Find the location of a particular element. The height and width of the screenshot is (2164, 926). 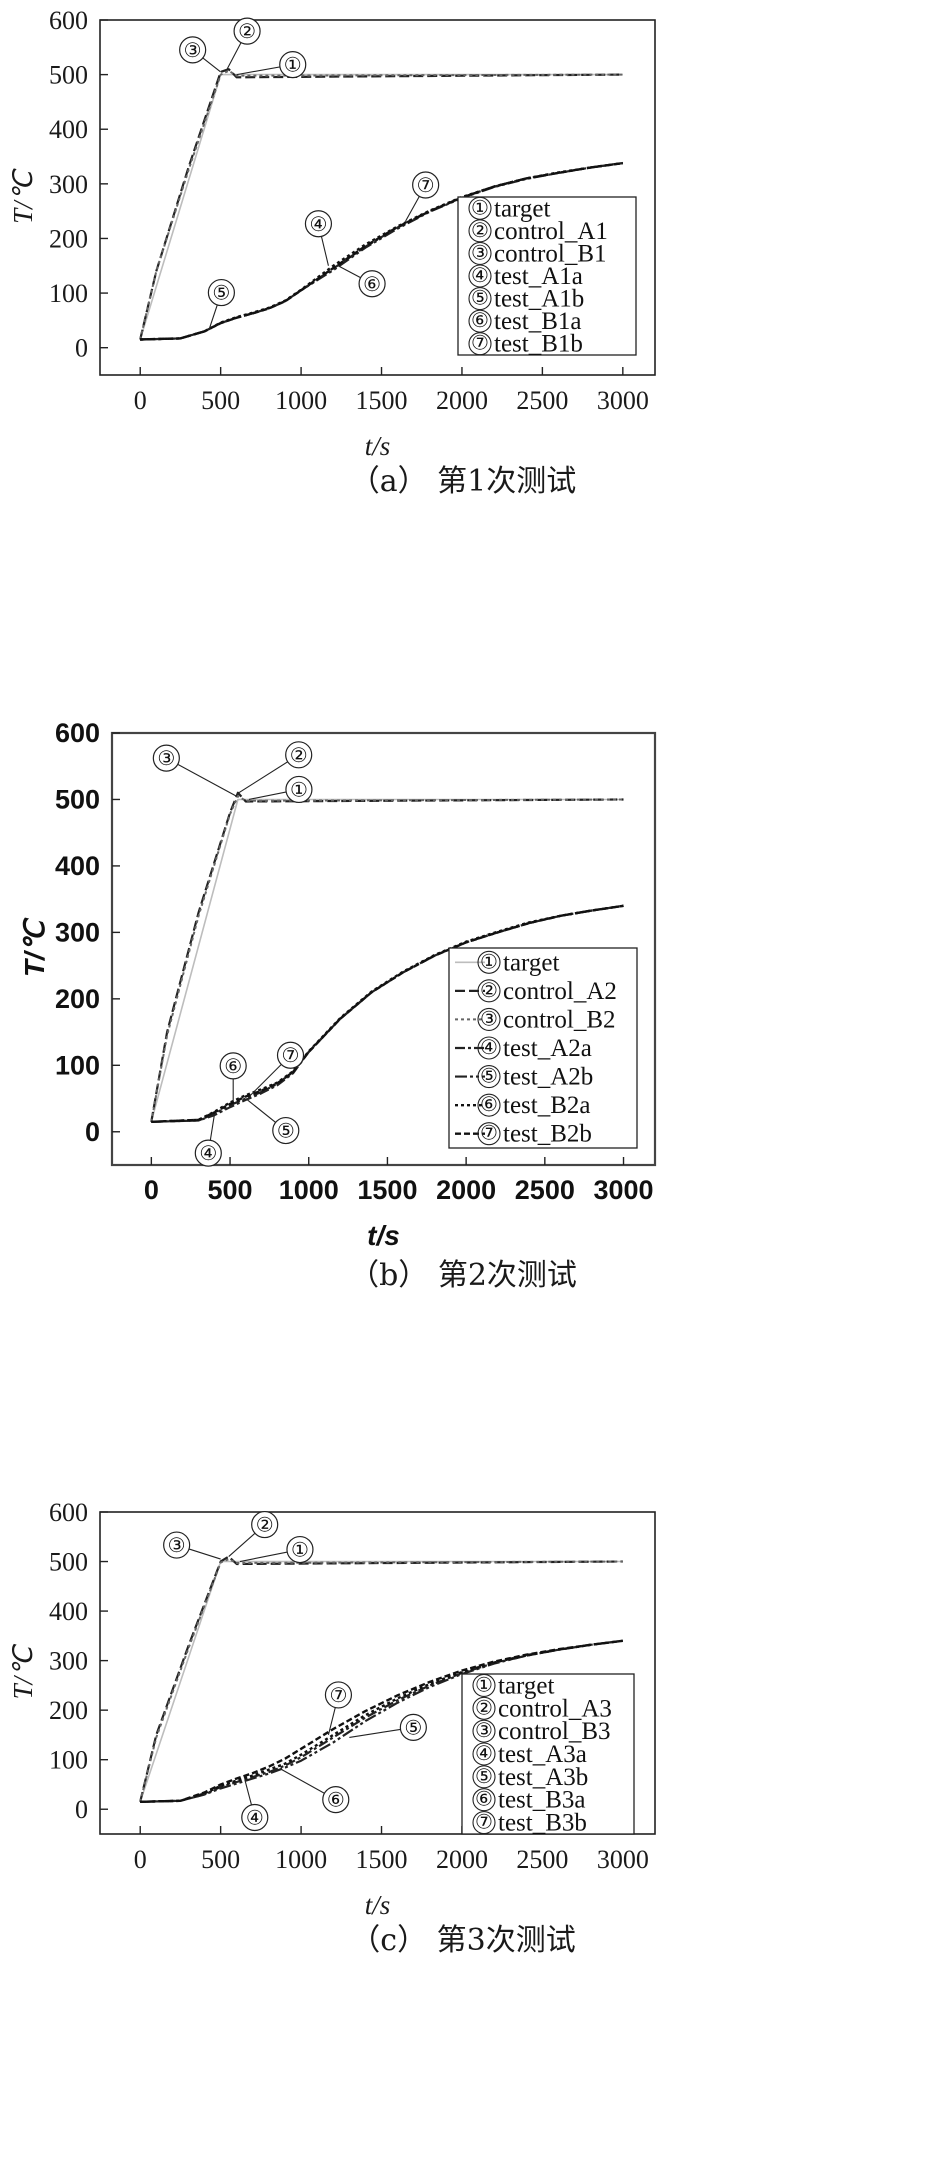

callout-marker: ⑥ is located at coordinates (336, 1800).